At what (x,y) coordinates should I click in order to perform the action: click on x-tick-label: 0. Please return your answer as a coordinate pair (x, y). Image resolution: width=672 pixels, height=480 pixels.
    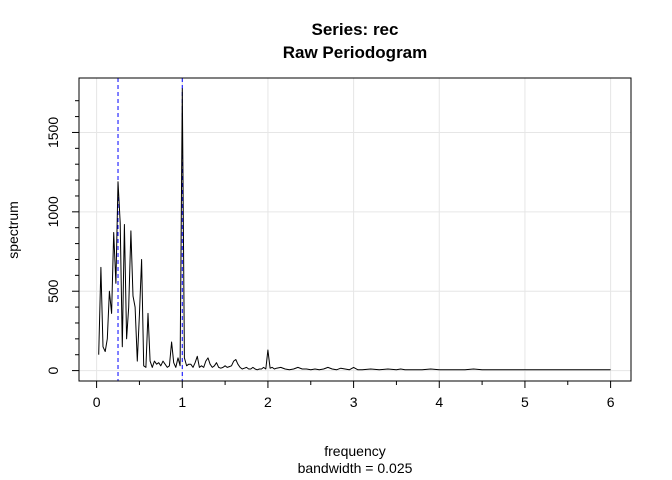
    Looking at the image, I should click on (97, 402).